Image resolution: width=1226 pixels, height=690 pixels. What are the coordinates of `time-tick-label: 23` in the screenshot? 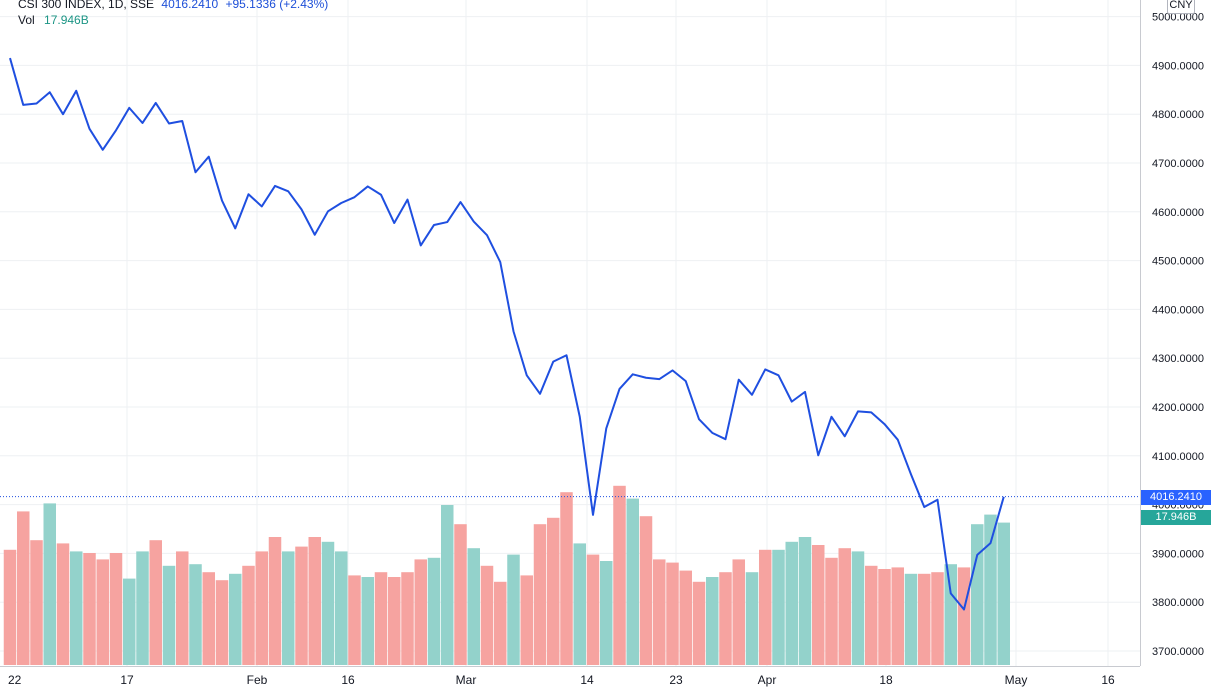 It's located at (676, 680).